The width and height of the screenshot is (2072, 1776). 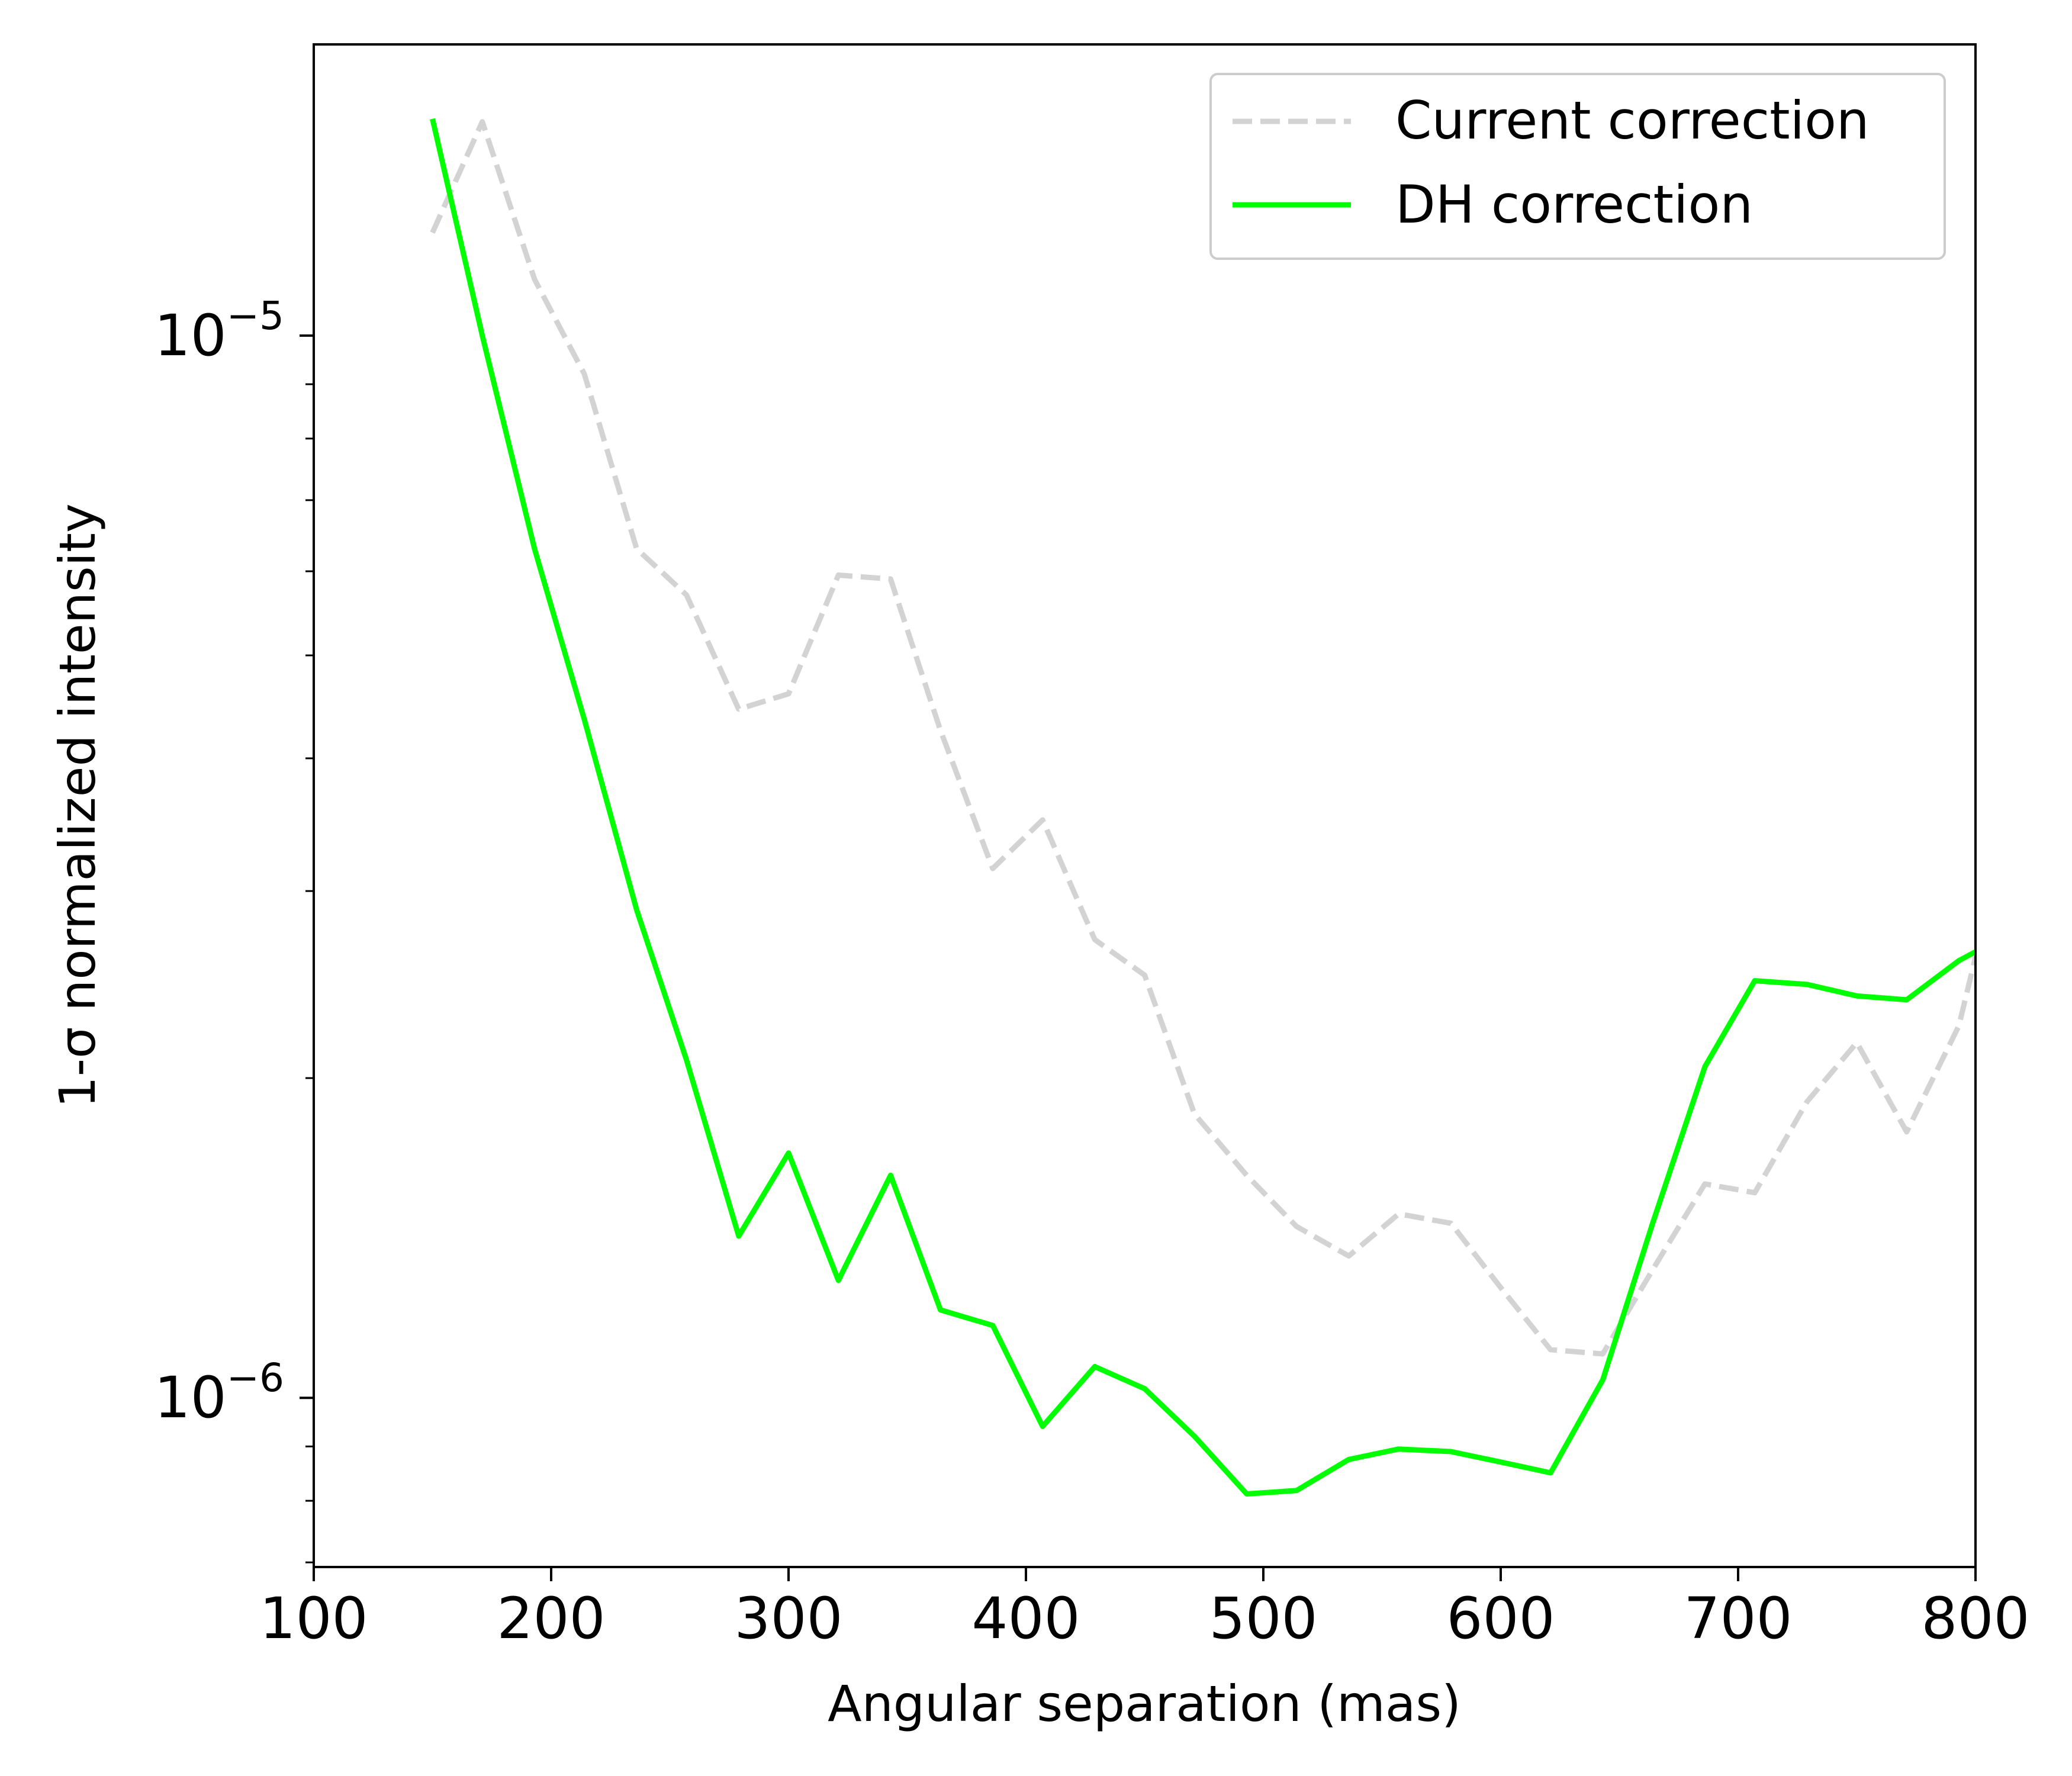 I want to click on x-axis-label: Angular separation (mas), so click(x=1144, y=1704).